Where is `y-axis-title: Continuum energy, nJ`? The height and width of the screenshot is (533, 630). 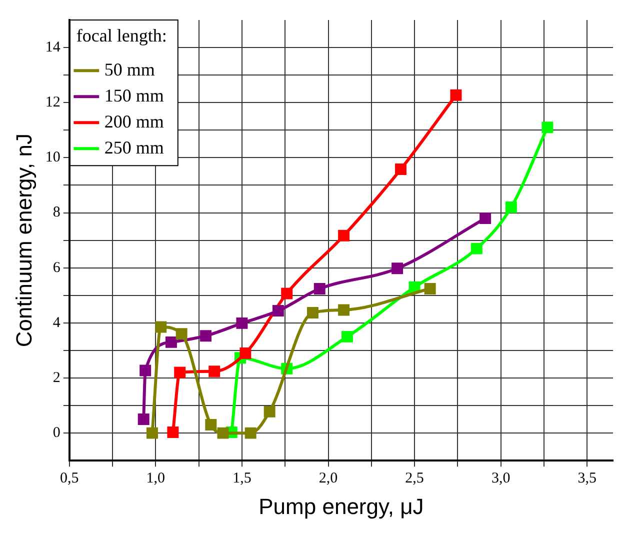 y-axis-title: Continuum energy, nJ is located at coordinates (23, 240).